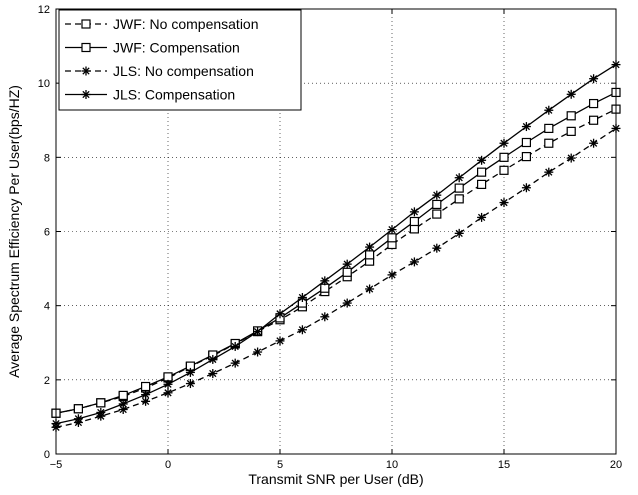 Image resolution: width=638 pixels, height=495 pixels. I want to click on legend-entry: JWF: Compensation, so click(152, 48).